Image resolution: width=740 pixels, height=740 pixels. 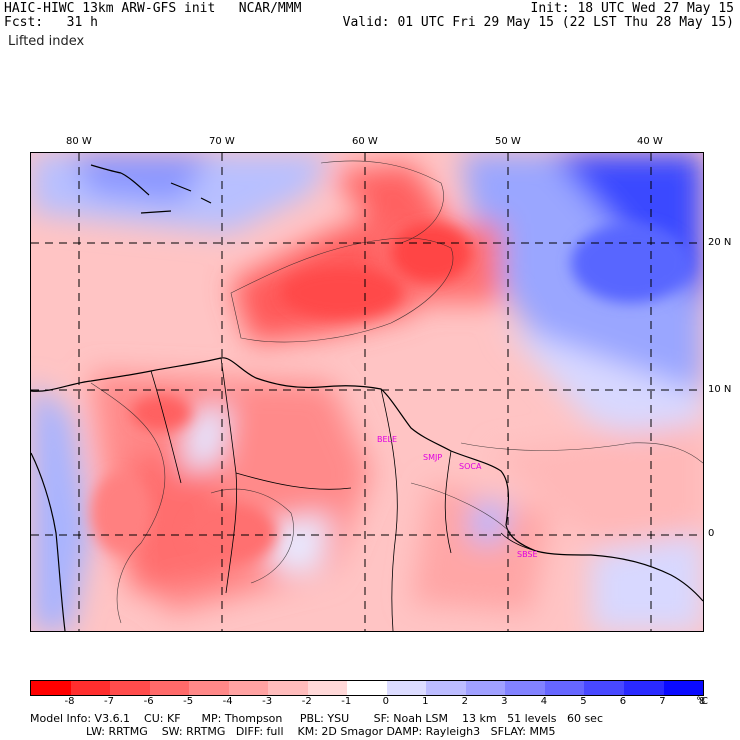 I want to click on lat-label-0: 0, so click(x=711, y=533).